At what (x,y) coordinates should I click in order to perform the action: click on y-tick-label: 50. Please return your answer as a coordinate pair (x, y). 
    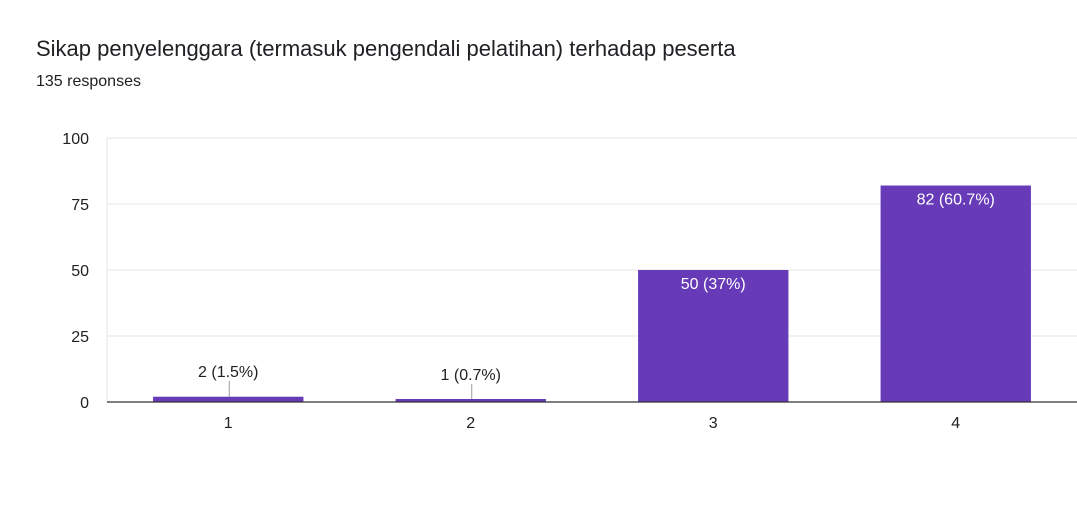
    Looking at the image, I should click on (80, 271).